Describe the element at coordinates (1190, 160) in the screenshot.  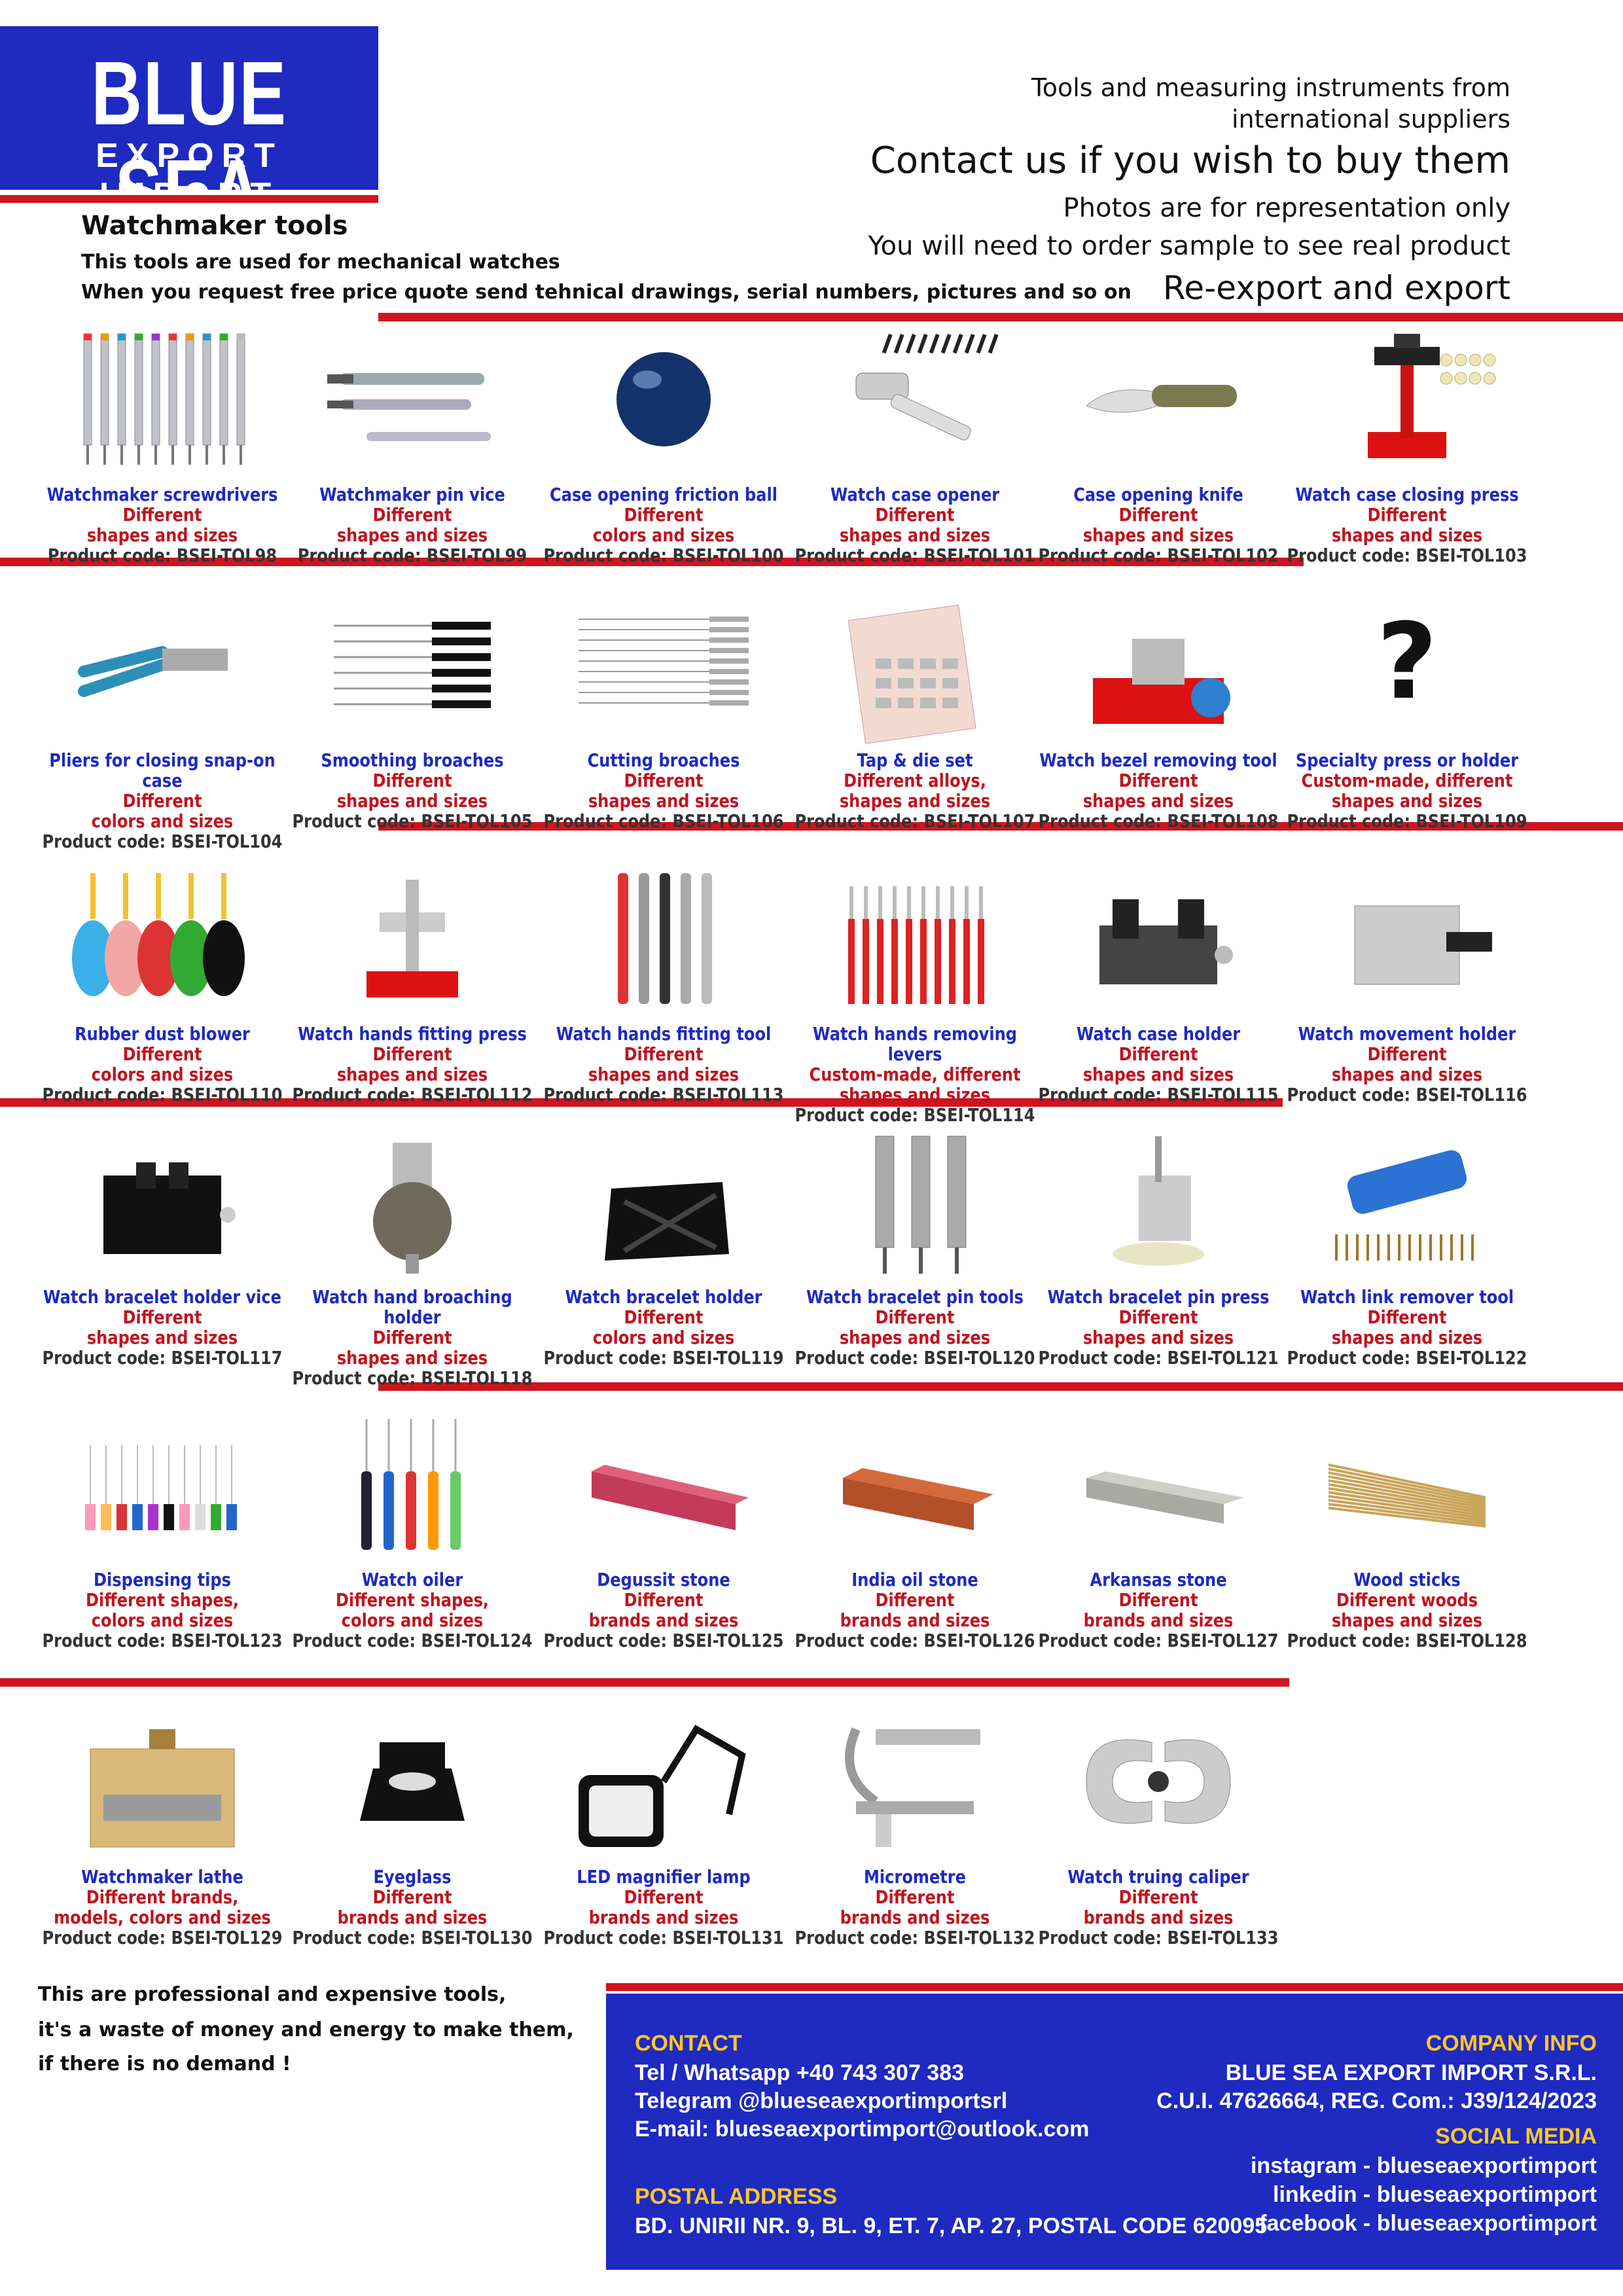
I see `header-contact-us: Contact us if you wish to buy them` at that location.